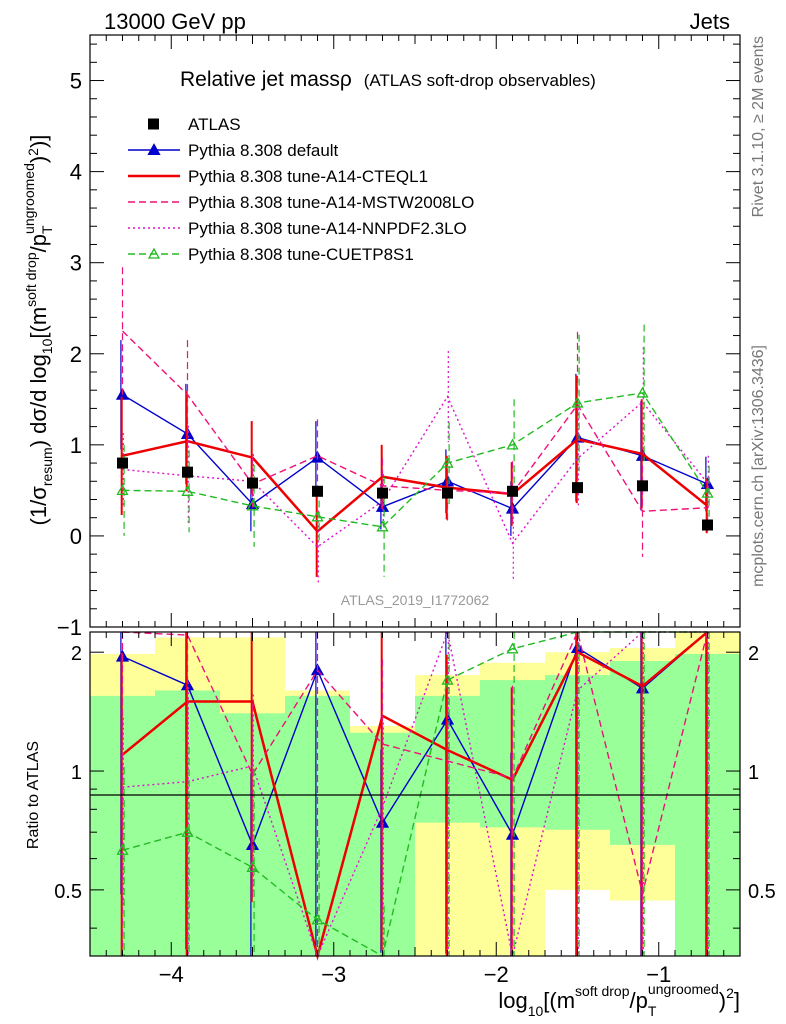  Describe the element at coordinates (753, 773) in the screenshot. I see `y-tick-label-ratio-right: 1` at that location.